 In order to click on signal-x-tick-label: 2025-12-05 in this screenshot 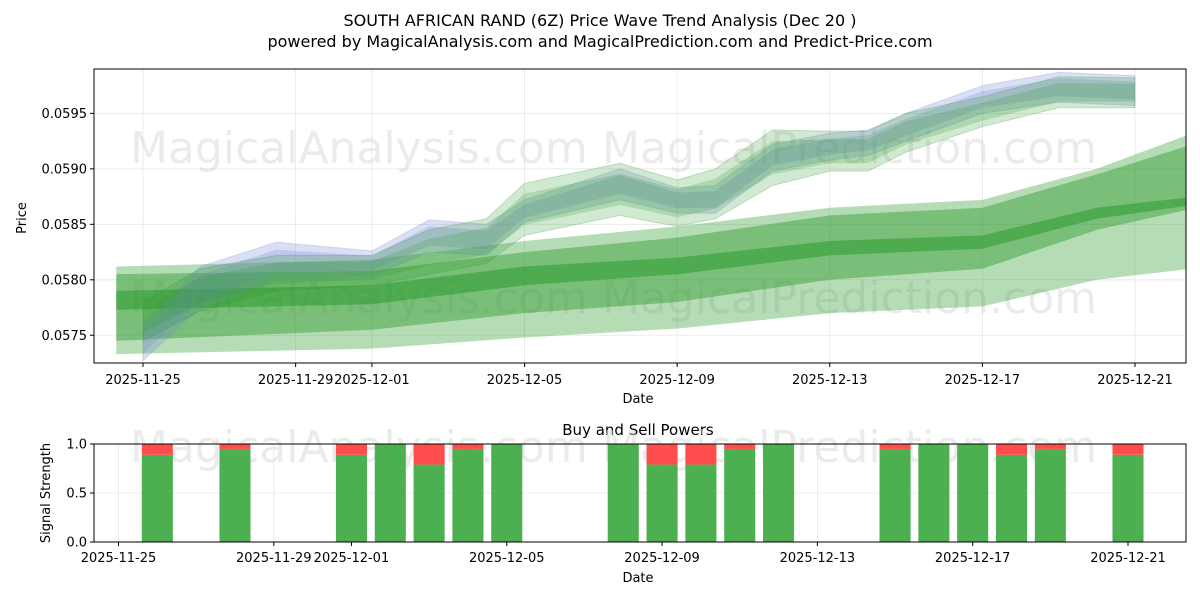, I will do `click(507, 558)`.